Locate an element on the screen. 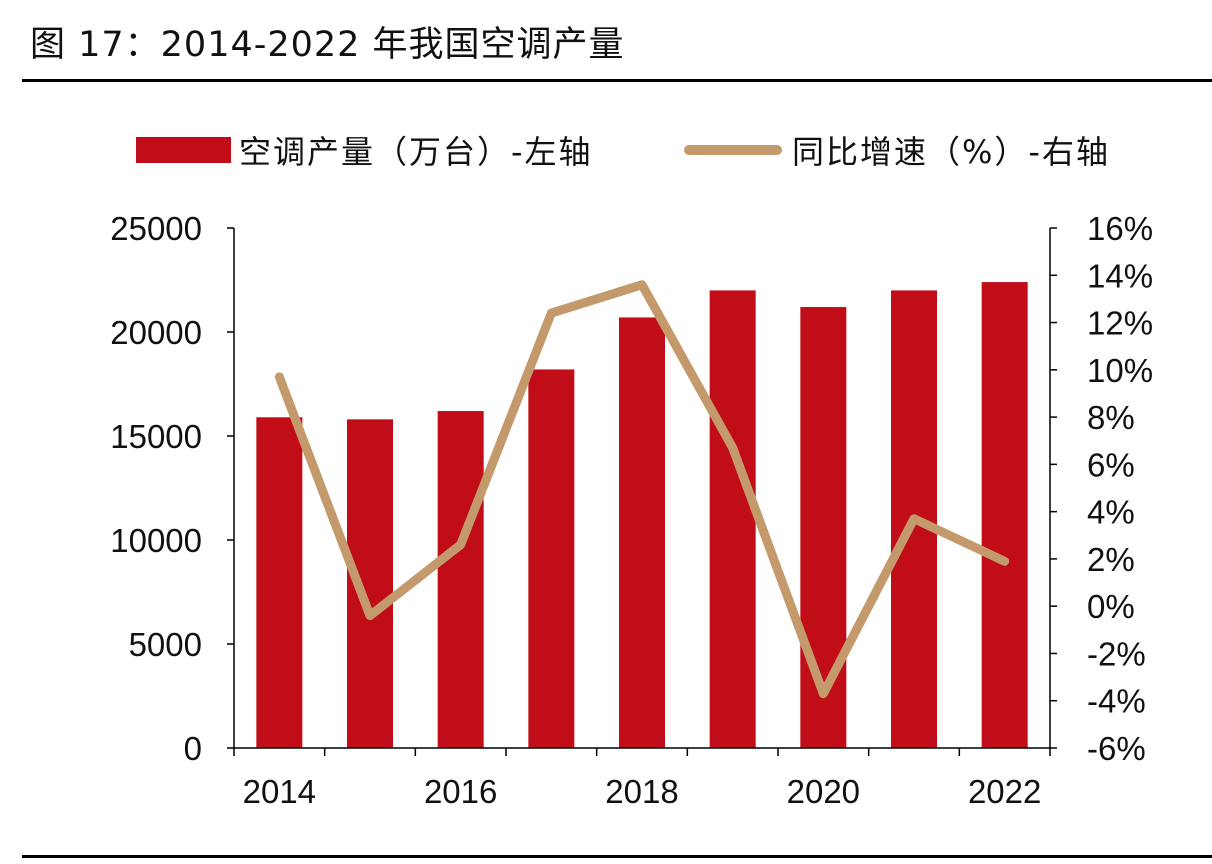 The height and width of the screenshot is (864, 1212). right-tick-label: 6% is located at coordinates (1111, 464).